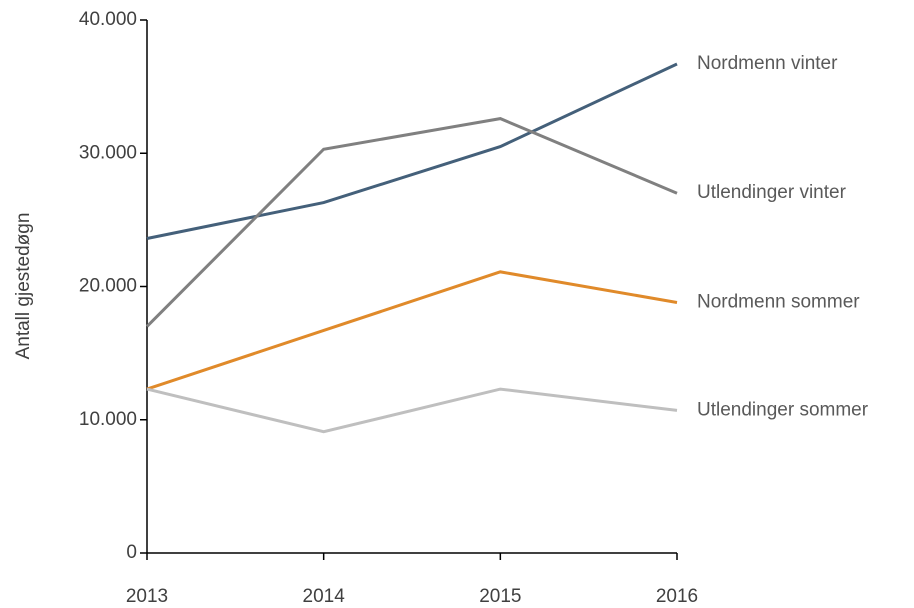  What do you see at coordinates (108, 152) in the screenshot?
I see `y-tick-label: 30.000` at bounding box center [108, 152].